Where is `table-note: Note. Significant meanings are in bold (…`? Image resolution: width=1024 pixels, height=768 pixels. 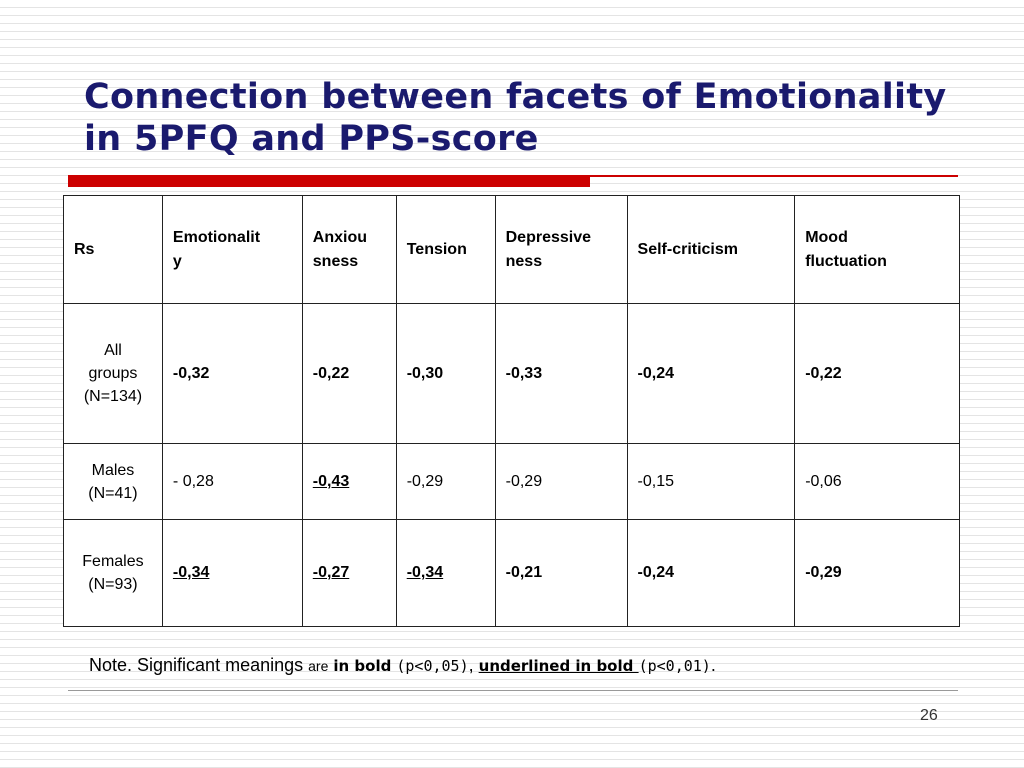
table-note: Note. Significant meanings are in bold (… is located at coordinates (402, 665).